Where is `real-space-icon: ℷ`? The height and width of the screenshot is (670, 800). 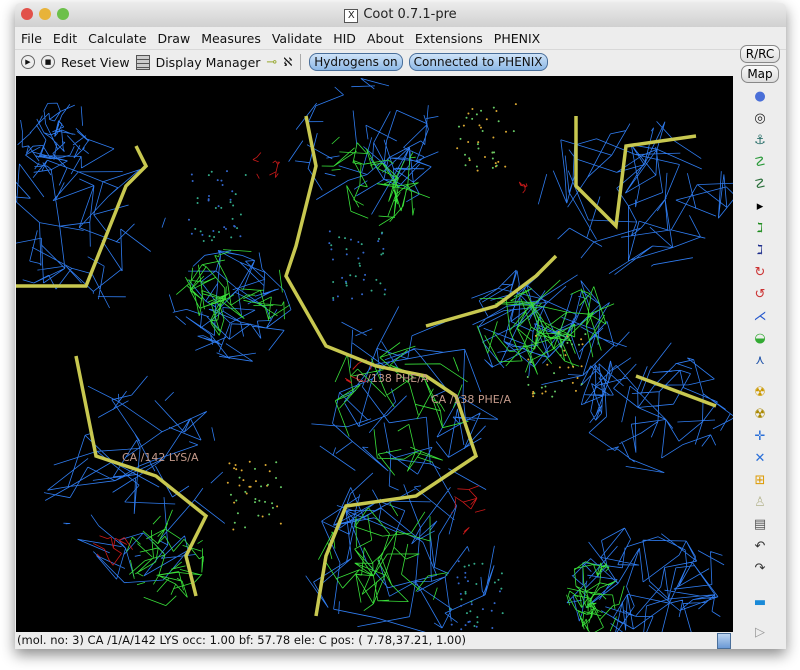 real-space-icon: ℷ is located at coordinates (760, 228).